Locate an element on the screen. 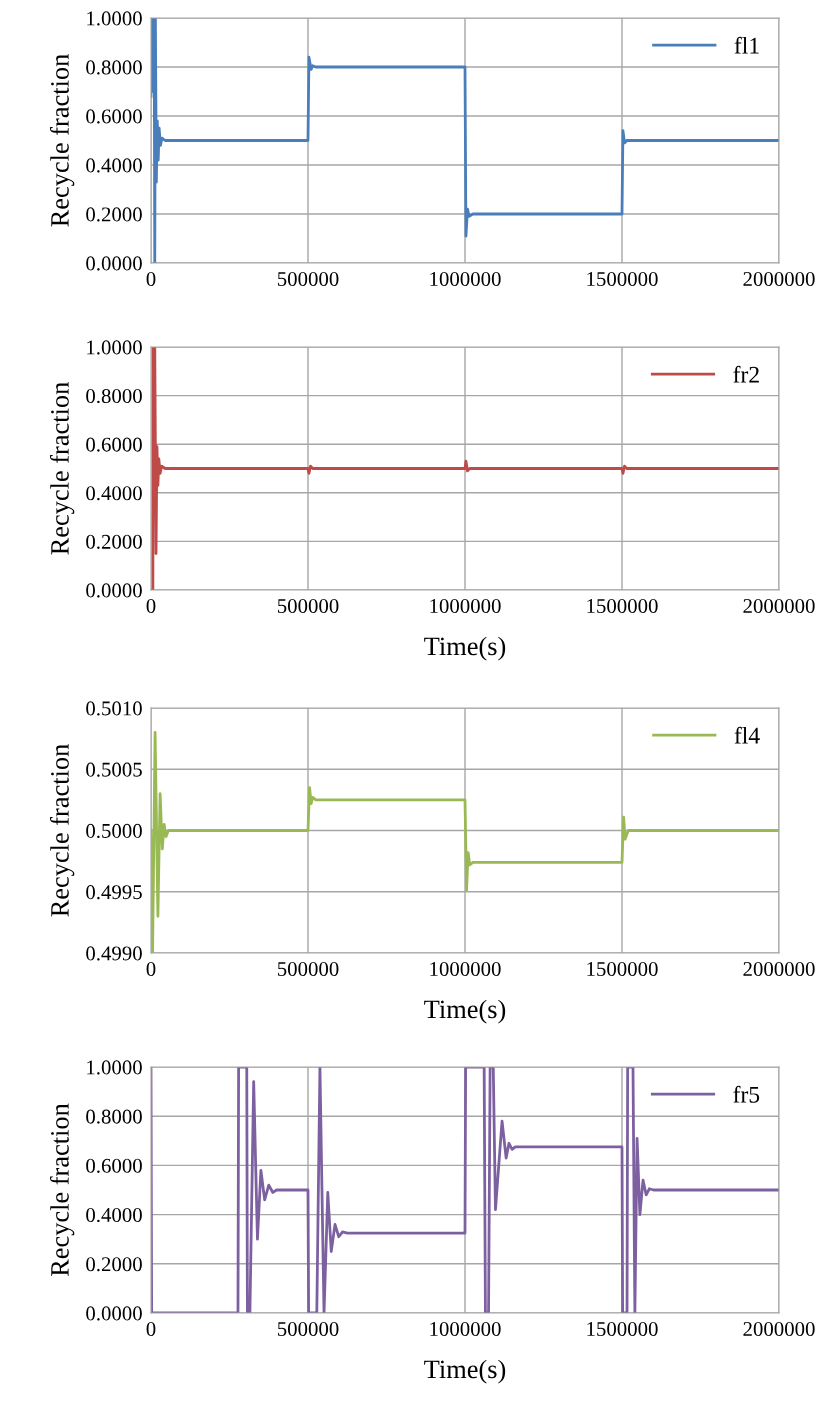  y-tick-label: 0.5005 is located at coordinates (114, 769).